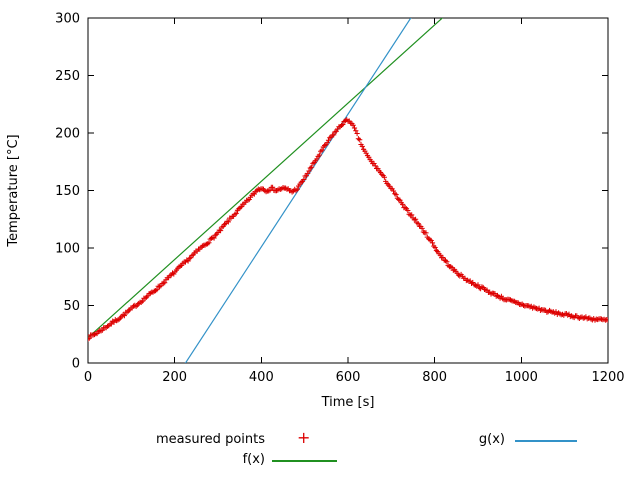  I want to click on y-tick-label: 150, so click(67, 191).